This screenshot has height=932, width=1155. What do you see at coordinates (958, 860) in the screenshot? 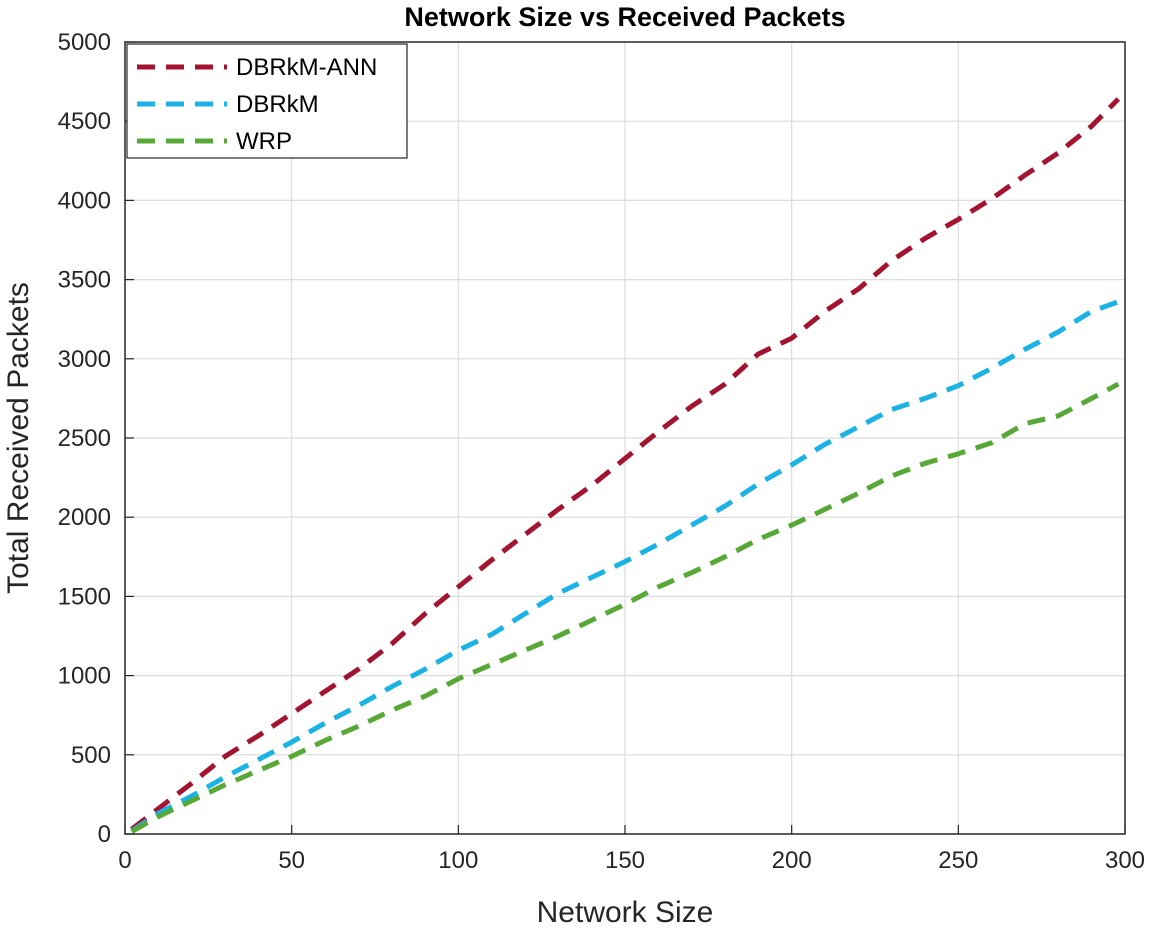
I see `x-tick-label: 250` at bounding box center [958, 860].